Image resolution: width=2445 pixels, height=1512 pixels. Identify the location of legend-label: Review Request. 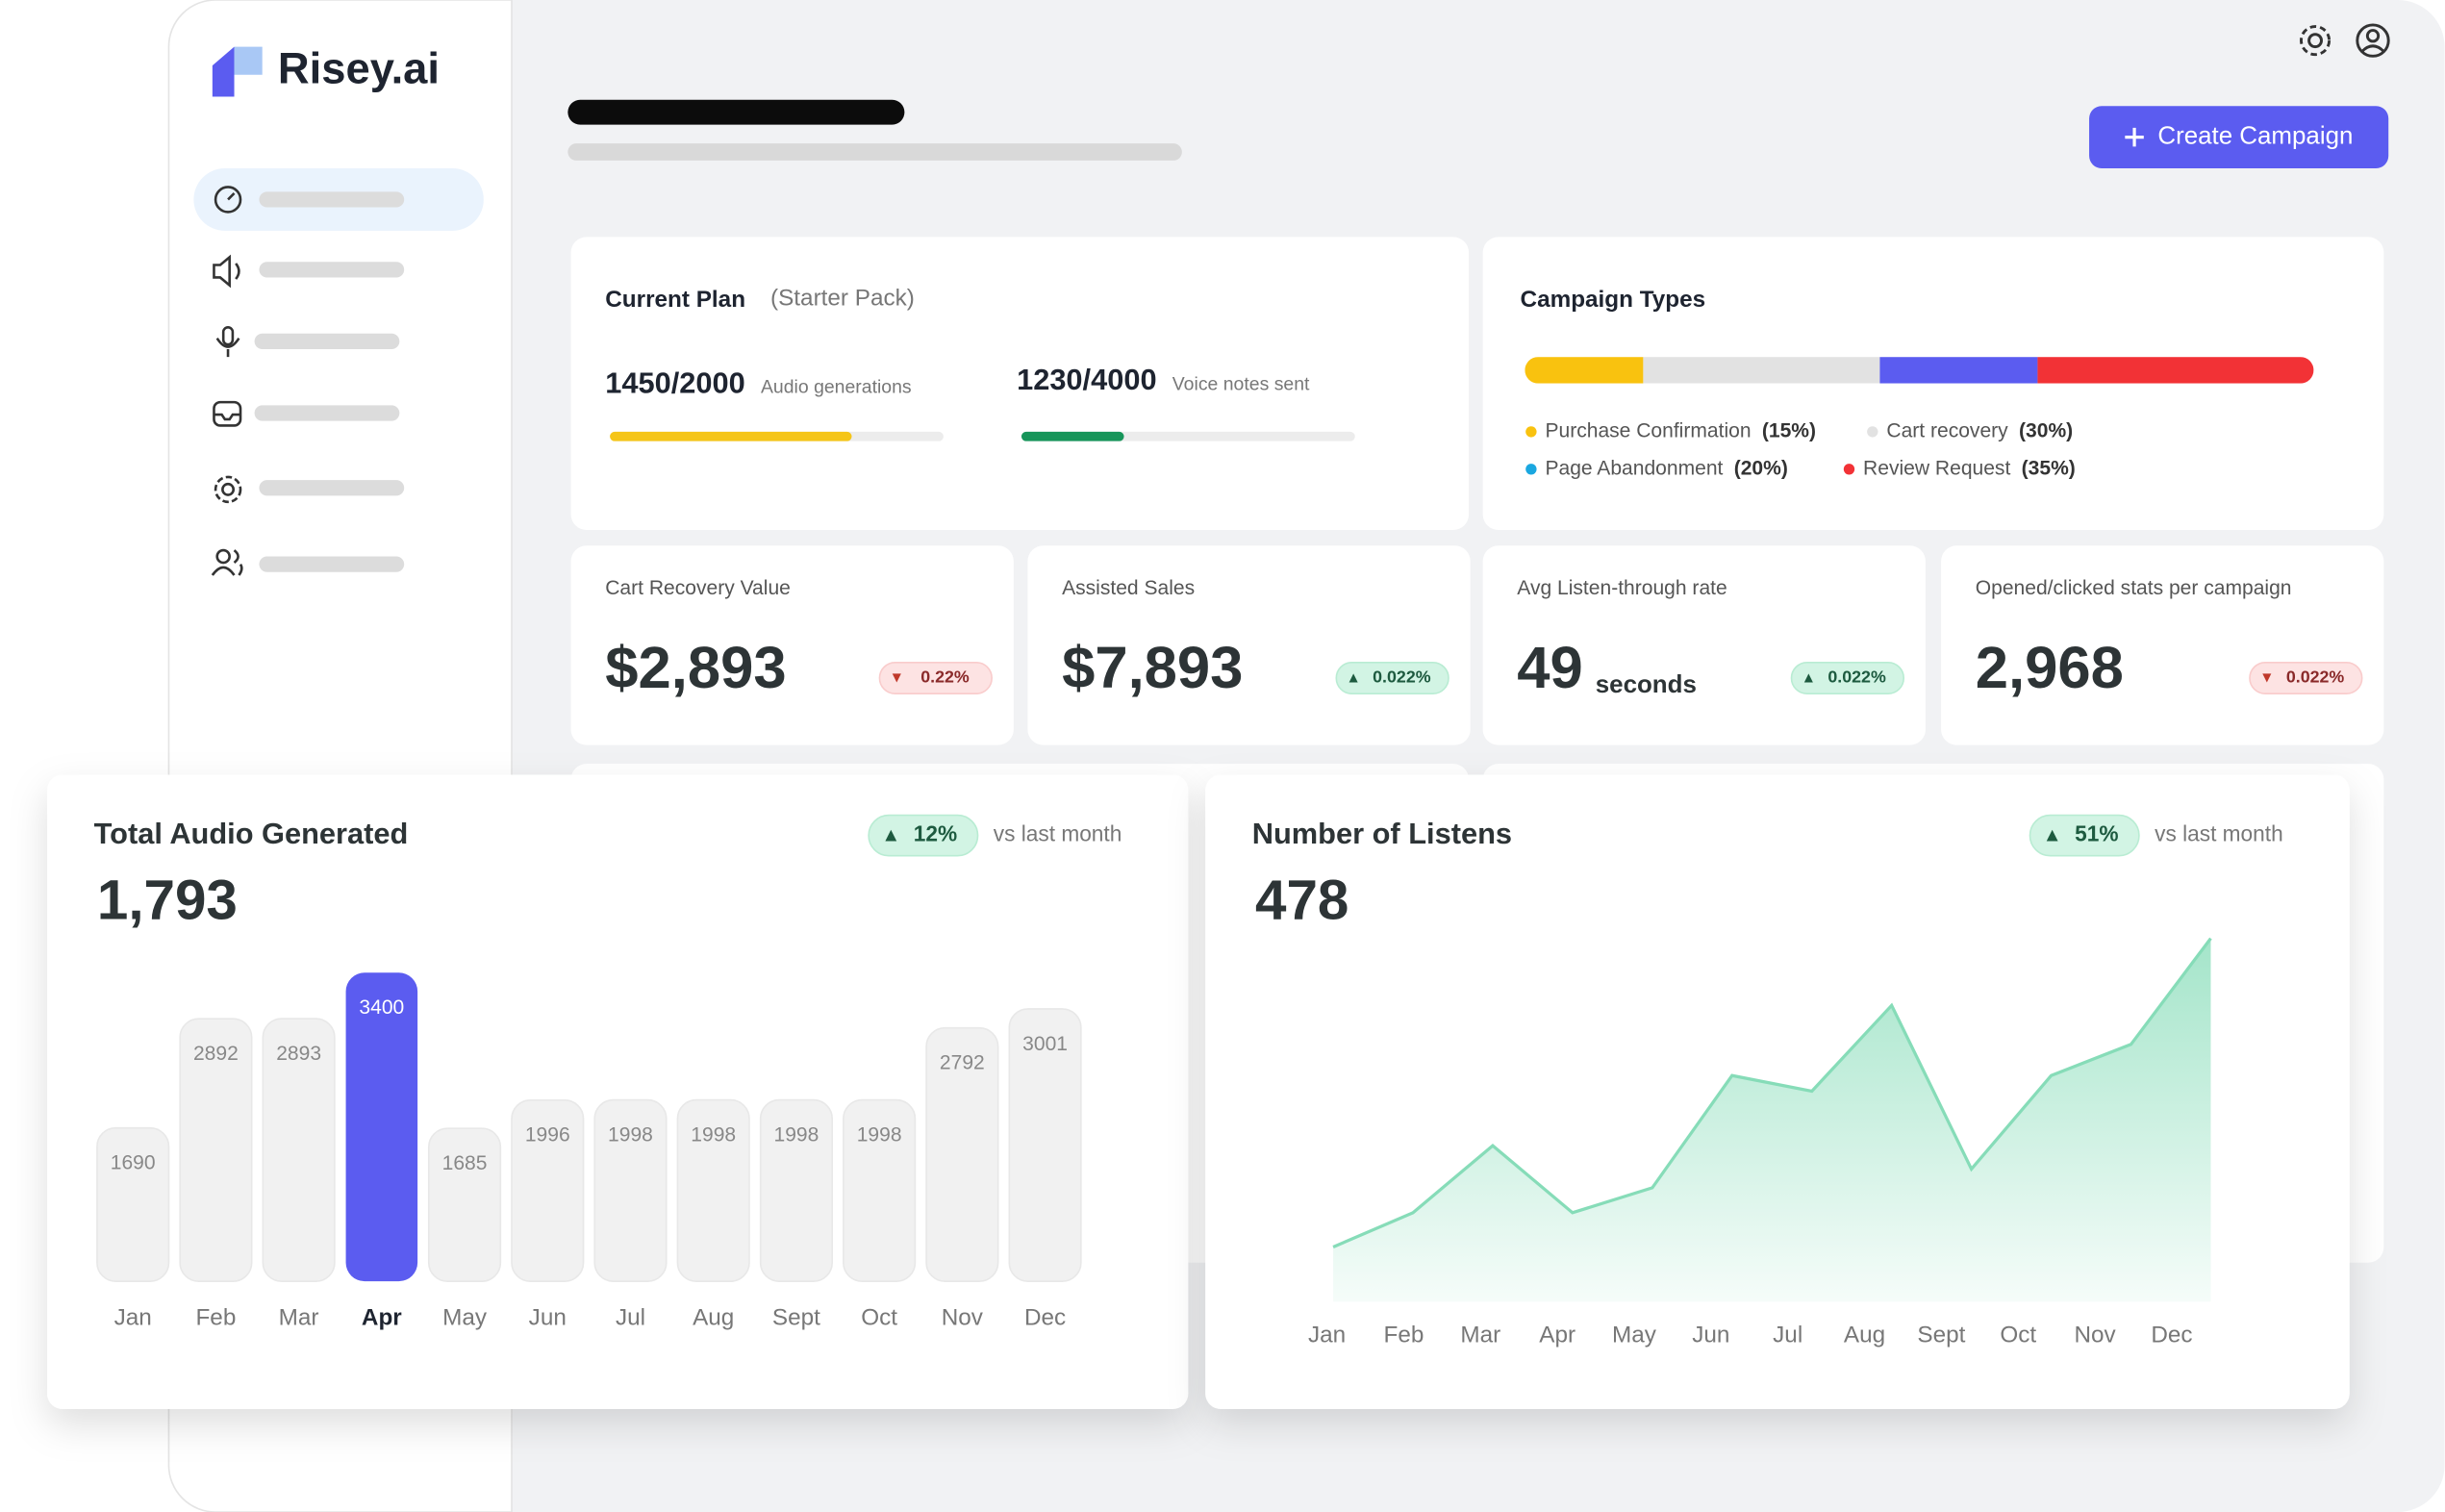
(1936, 468).